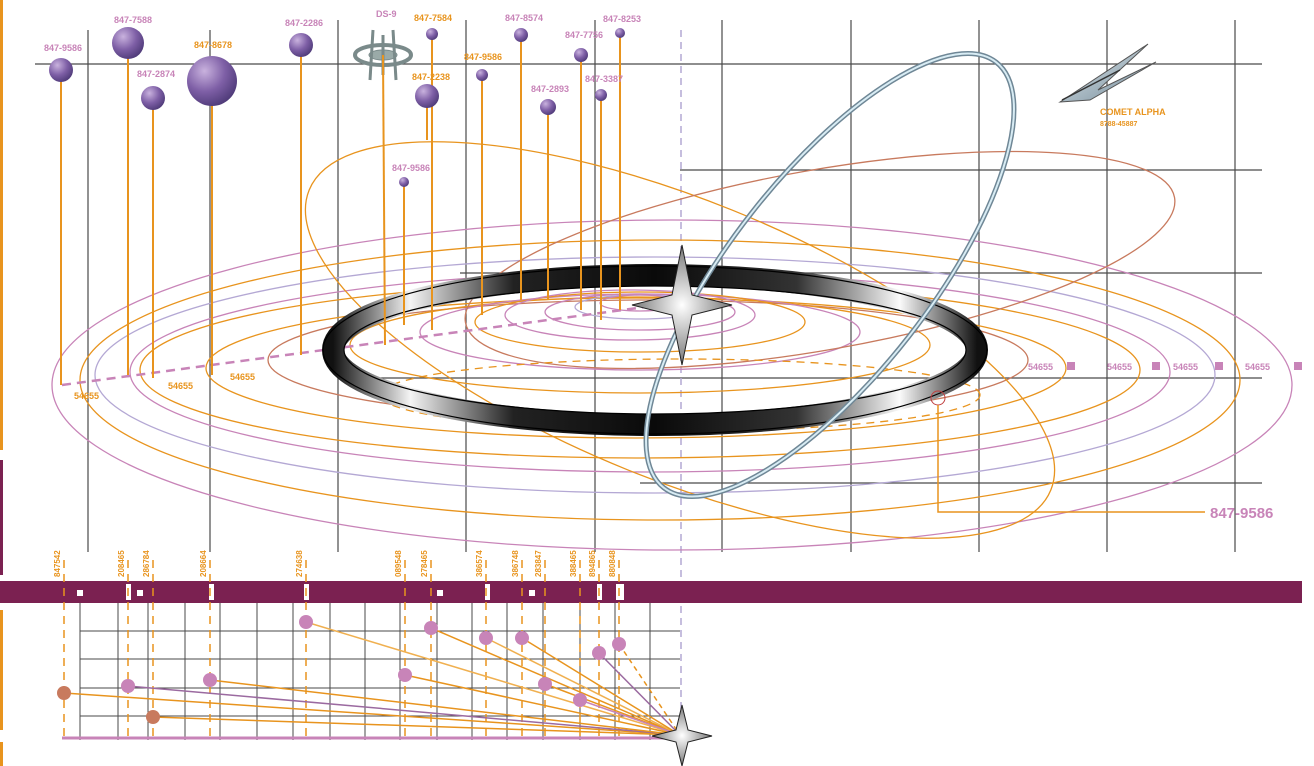 The width and height of the screenshot is (1314, 766). I want to click on code-5: 089548, so click(398, 563).